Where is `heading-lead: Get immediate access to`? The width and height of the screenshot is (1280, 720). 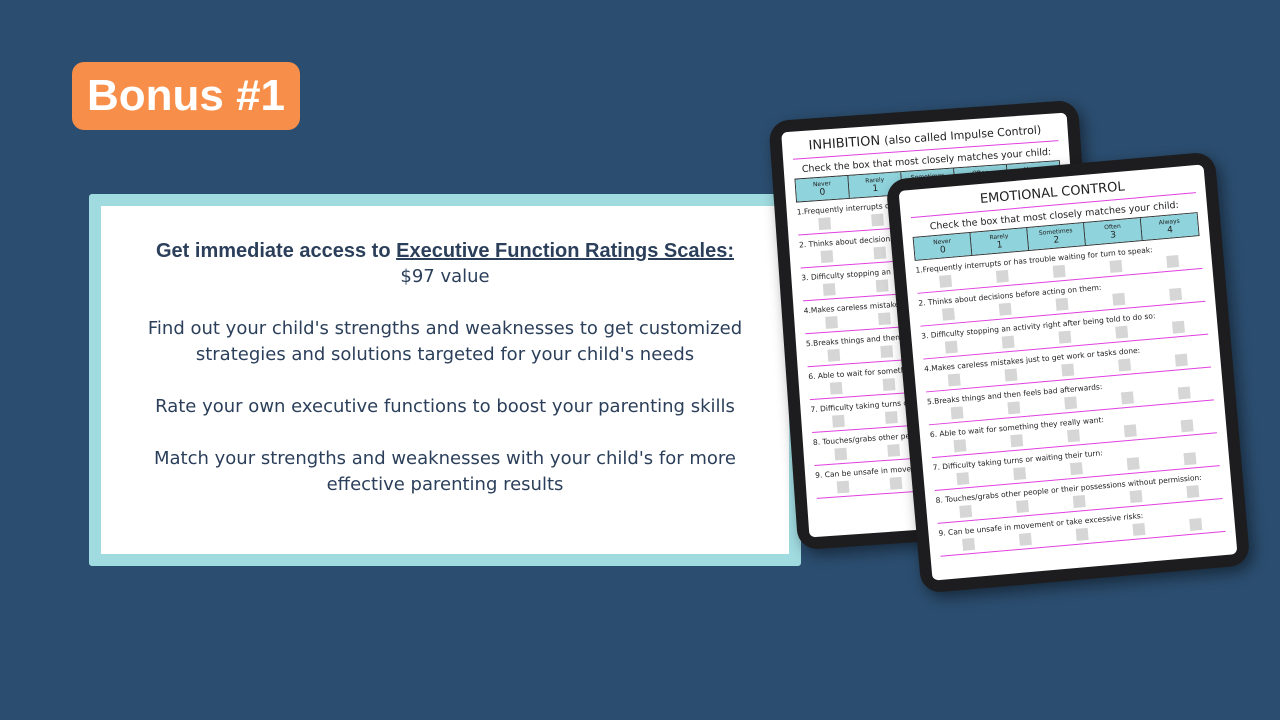 heading-lead: Get immediate access to is located at coordinates (276, 251).